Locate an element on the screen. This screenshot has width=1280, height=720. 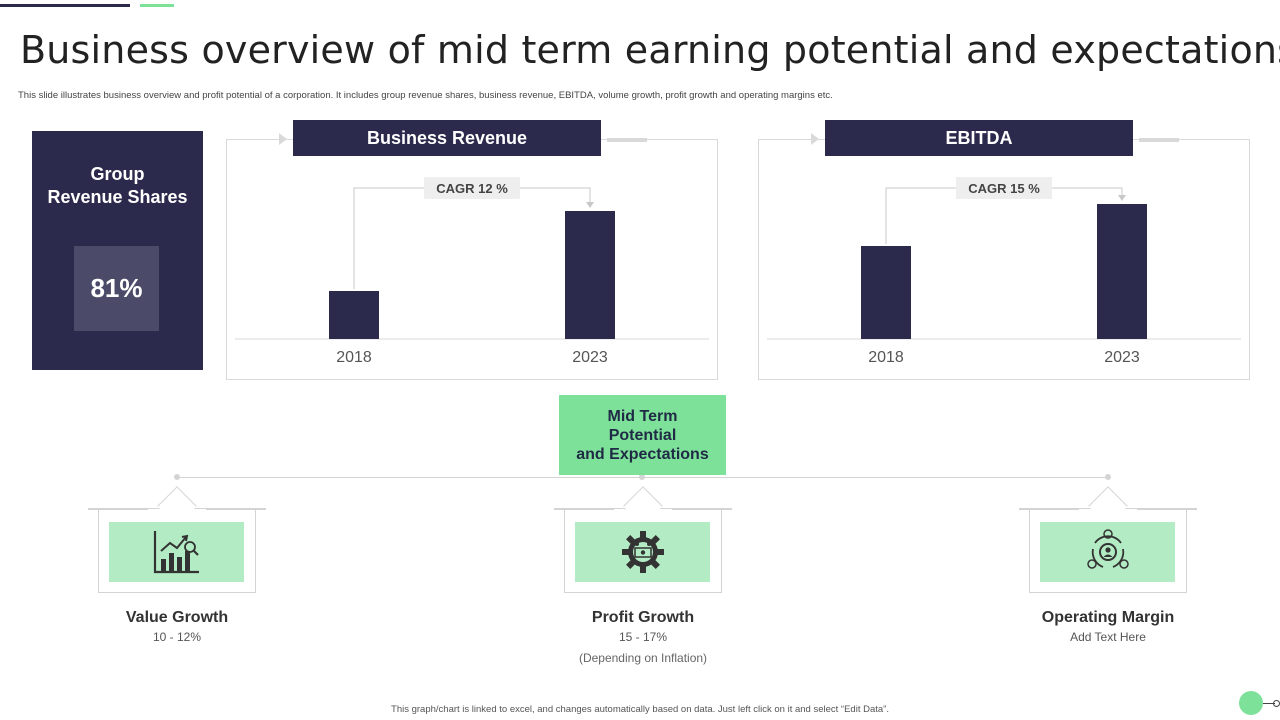
group-revenue-title-line2: Revenue Shares is located at coordinates (117, 197).